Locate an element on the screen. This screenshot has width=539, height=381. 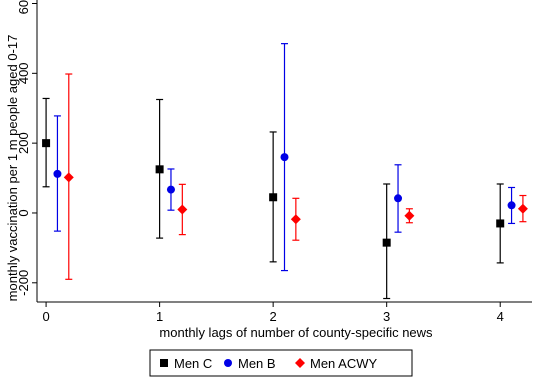
legend-item: Men ACWY is located at coordinates (336, 363).